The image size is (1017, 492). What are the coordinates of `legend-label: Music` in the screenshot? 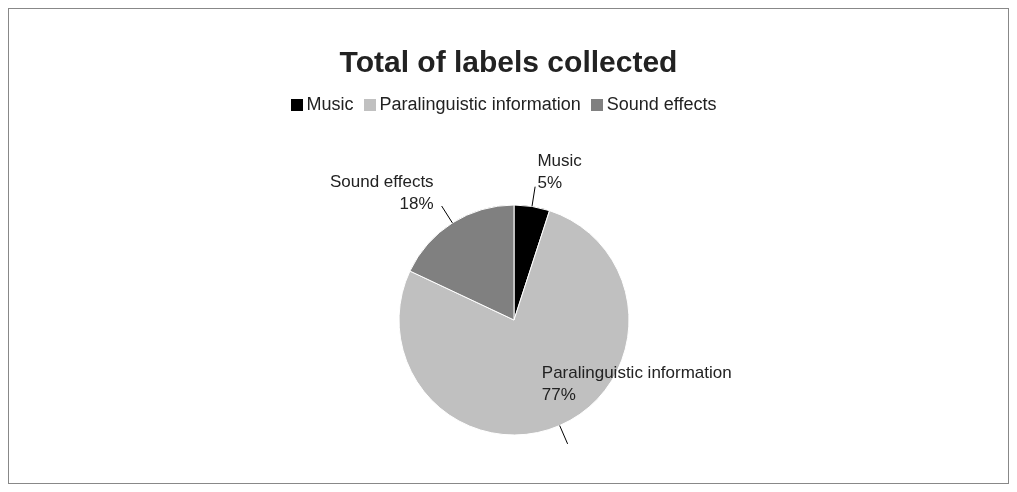 It's located at (330, 104).